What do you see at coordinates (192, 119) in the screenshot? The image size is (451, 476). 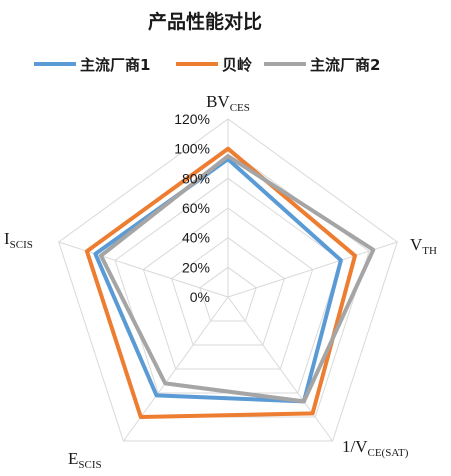 I see `tick-label-6: 120%` at bounding box center [192, 119].